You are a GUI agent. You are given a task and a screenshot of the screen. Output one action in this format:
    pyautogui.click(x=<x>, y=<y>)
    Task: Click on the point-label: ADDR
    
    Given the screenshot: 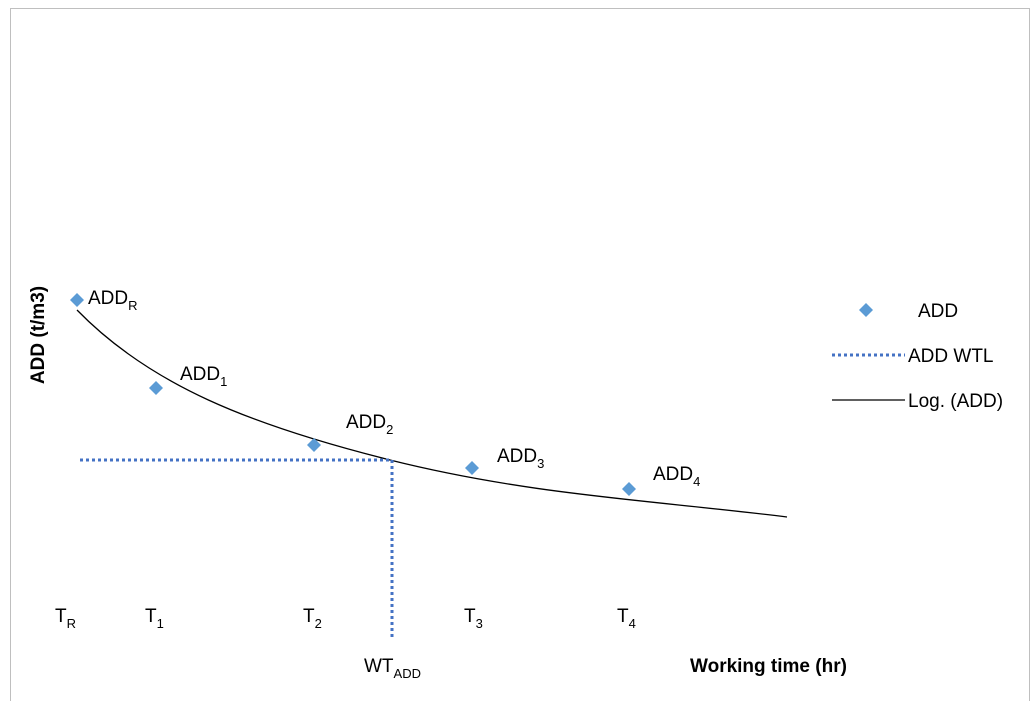 What is the action you would take?
    pyautogui.click(x=113, y=300)
    